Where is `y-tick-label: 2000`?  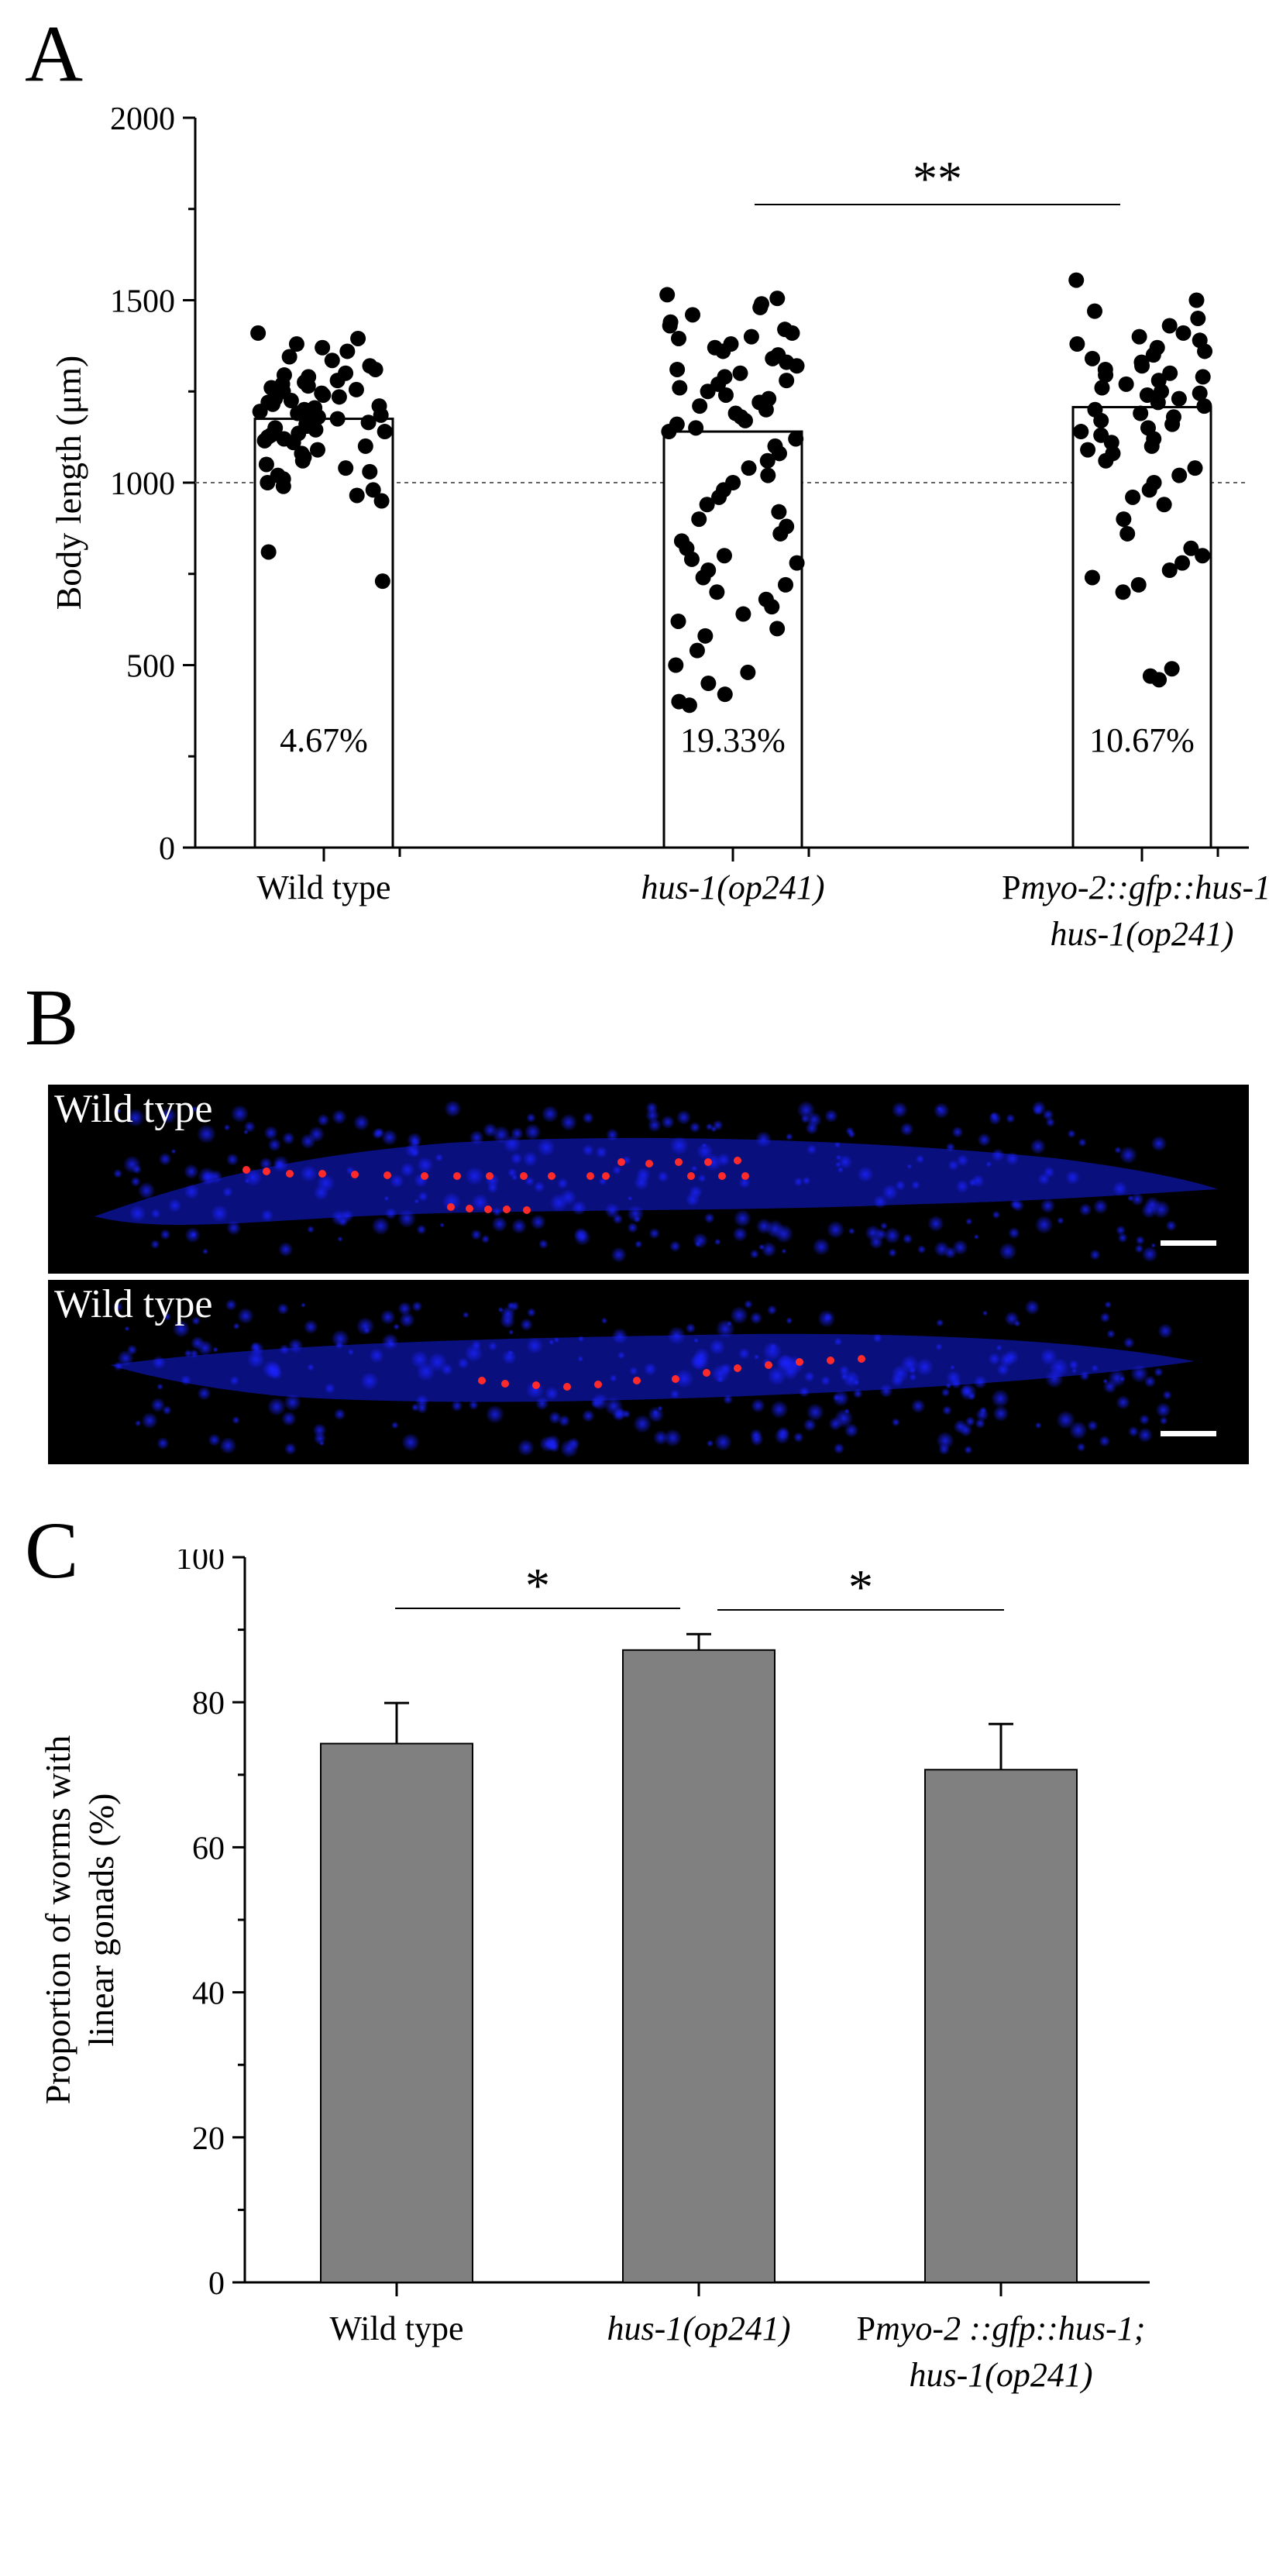
y-tick-label: 2000 is located at coordinates (143, 119).